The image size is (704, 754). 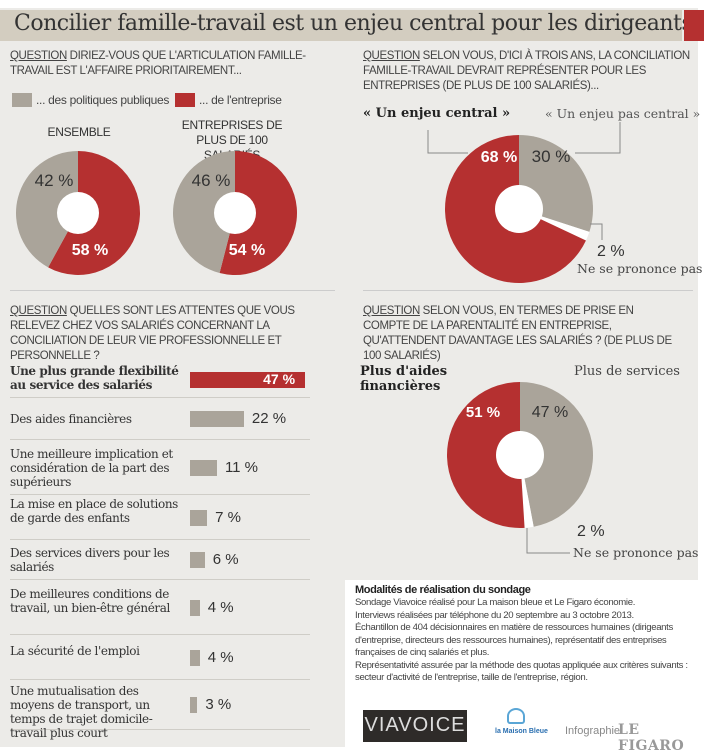 What do you see at coordinates (269, 418) in the screenshot?
I see `bar-value: 22 %` at bounding box center [269, 418].